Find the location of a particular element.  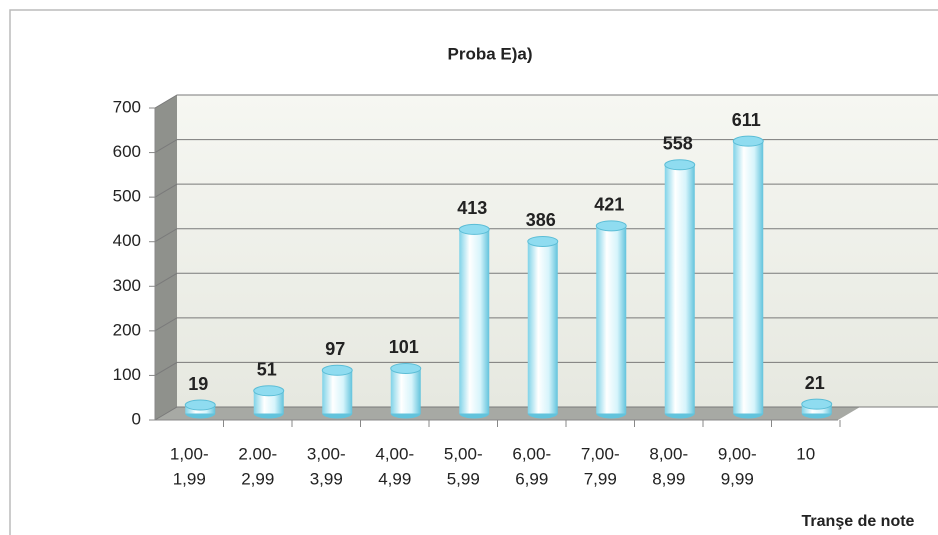

y-tick-label: 500 is located at coordinates (127, 196).